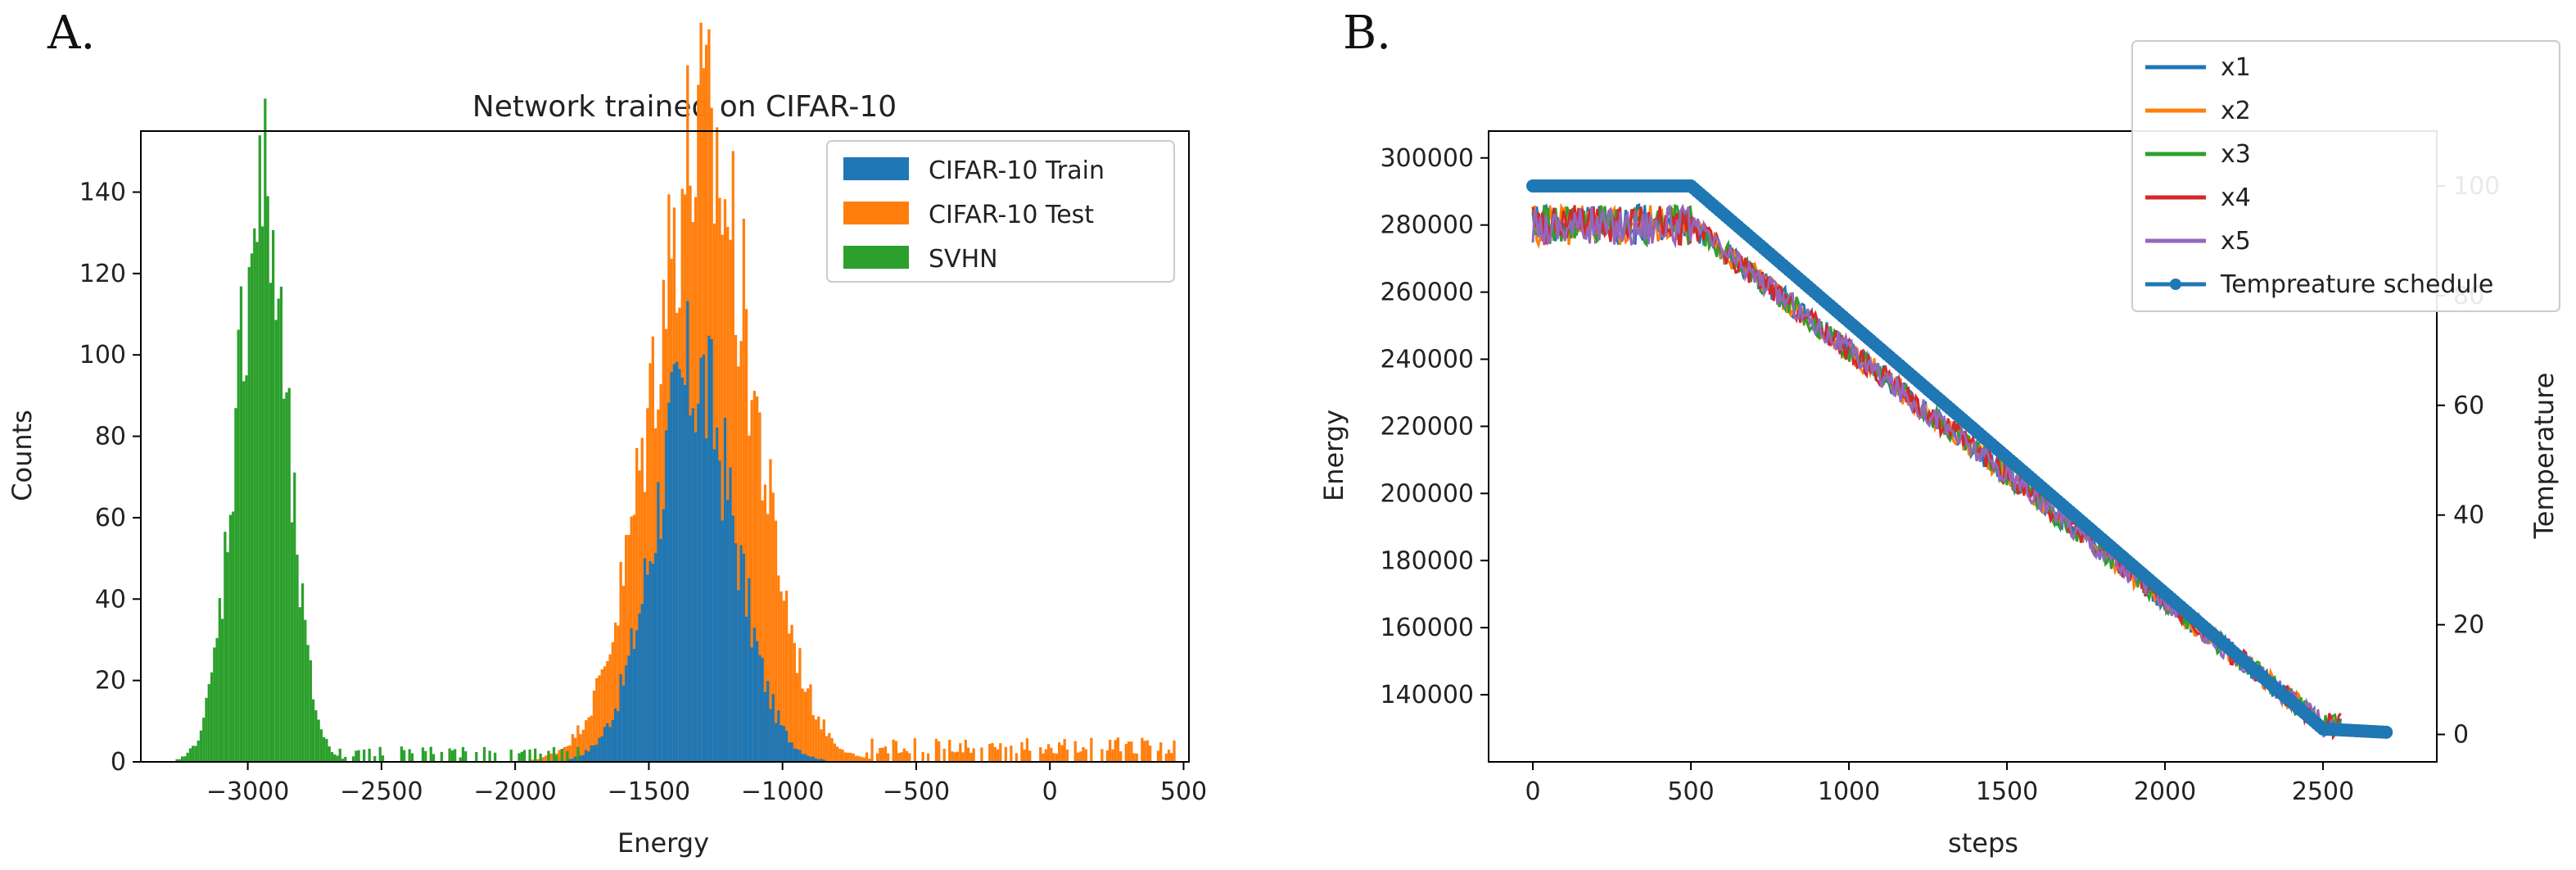 The height and width of the screenshot is (870, 2576). Describe the element at coordinates (247, 791) in the screenshot. I see `x-tick-label: −3000` at that location.